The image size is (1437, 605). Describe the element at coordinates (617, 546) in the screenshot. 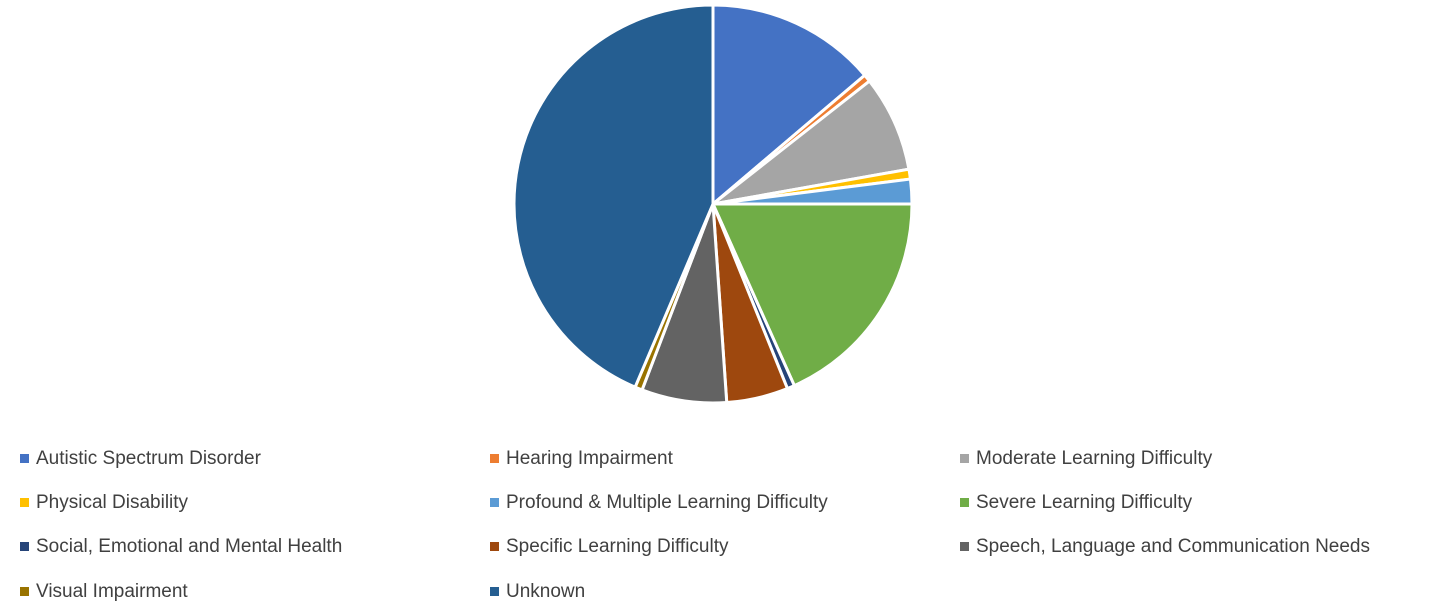

I see `legend-label: Specific Learning Difficulty` at that location.